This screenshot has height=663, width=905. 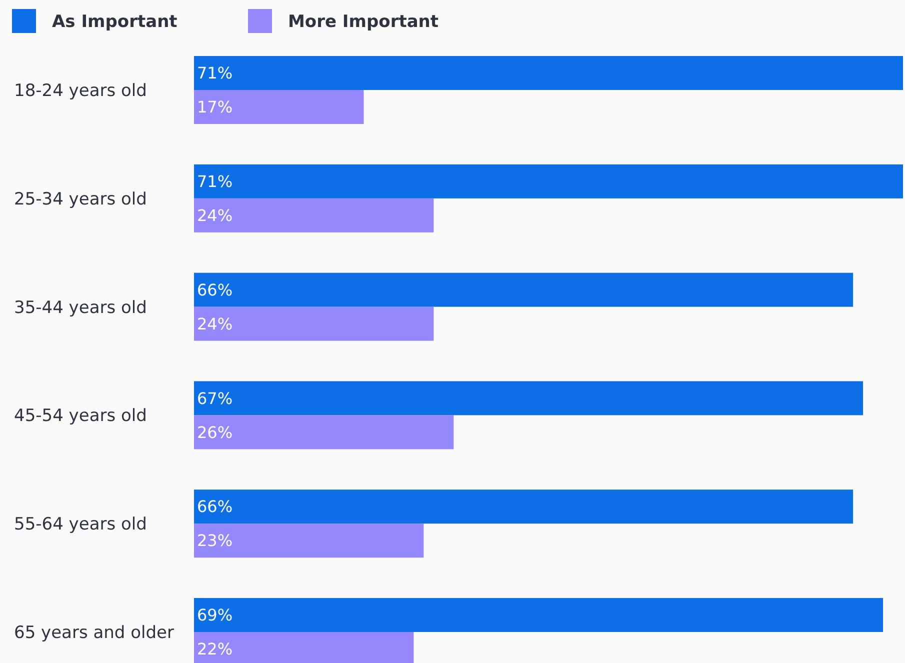 I want to click on data-label: 69%, so click(x=215, y=615).